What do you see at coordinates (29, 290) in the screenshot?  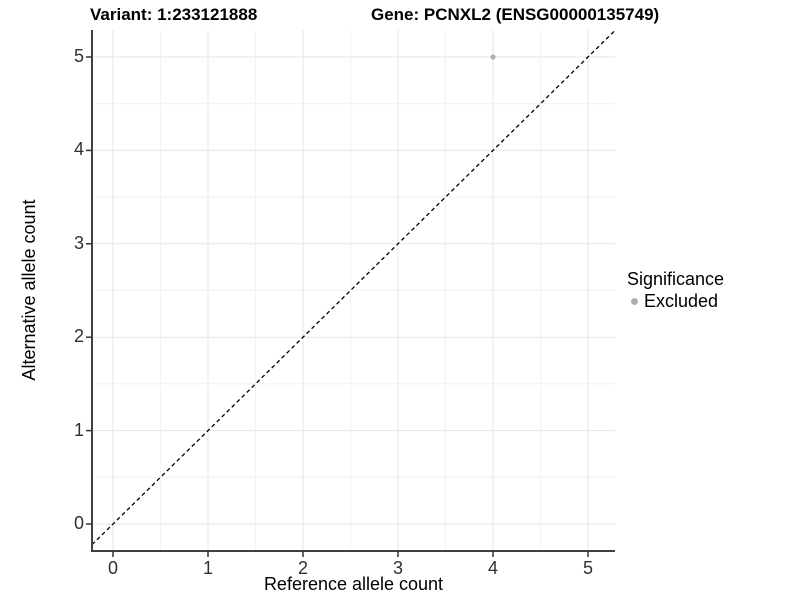 I see `y-axis-title: Alternative allele count` at bounding box center [29, 290].